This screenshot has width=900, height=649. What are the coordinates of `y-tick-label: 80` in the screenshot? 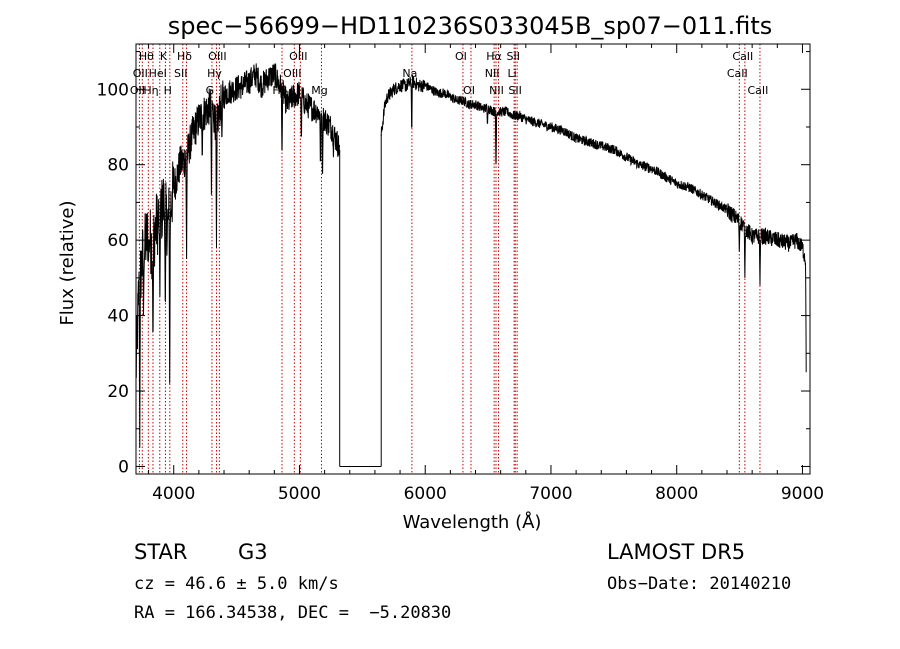 It's located at (118, 166).